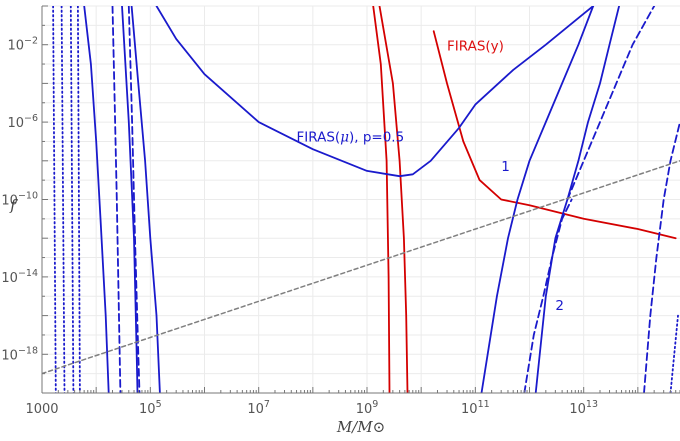  Describe the element at coordinates (344, 137) in the screenshot. I see `annotation-mu-symbol: μ` at that location.